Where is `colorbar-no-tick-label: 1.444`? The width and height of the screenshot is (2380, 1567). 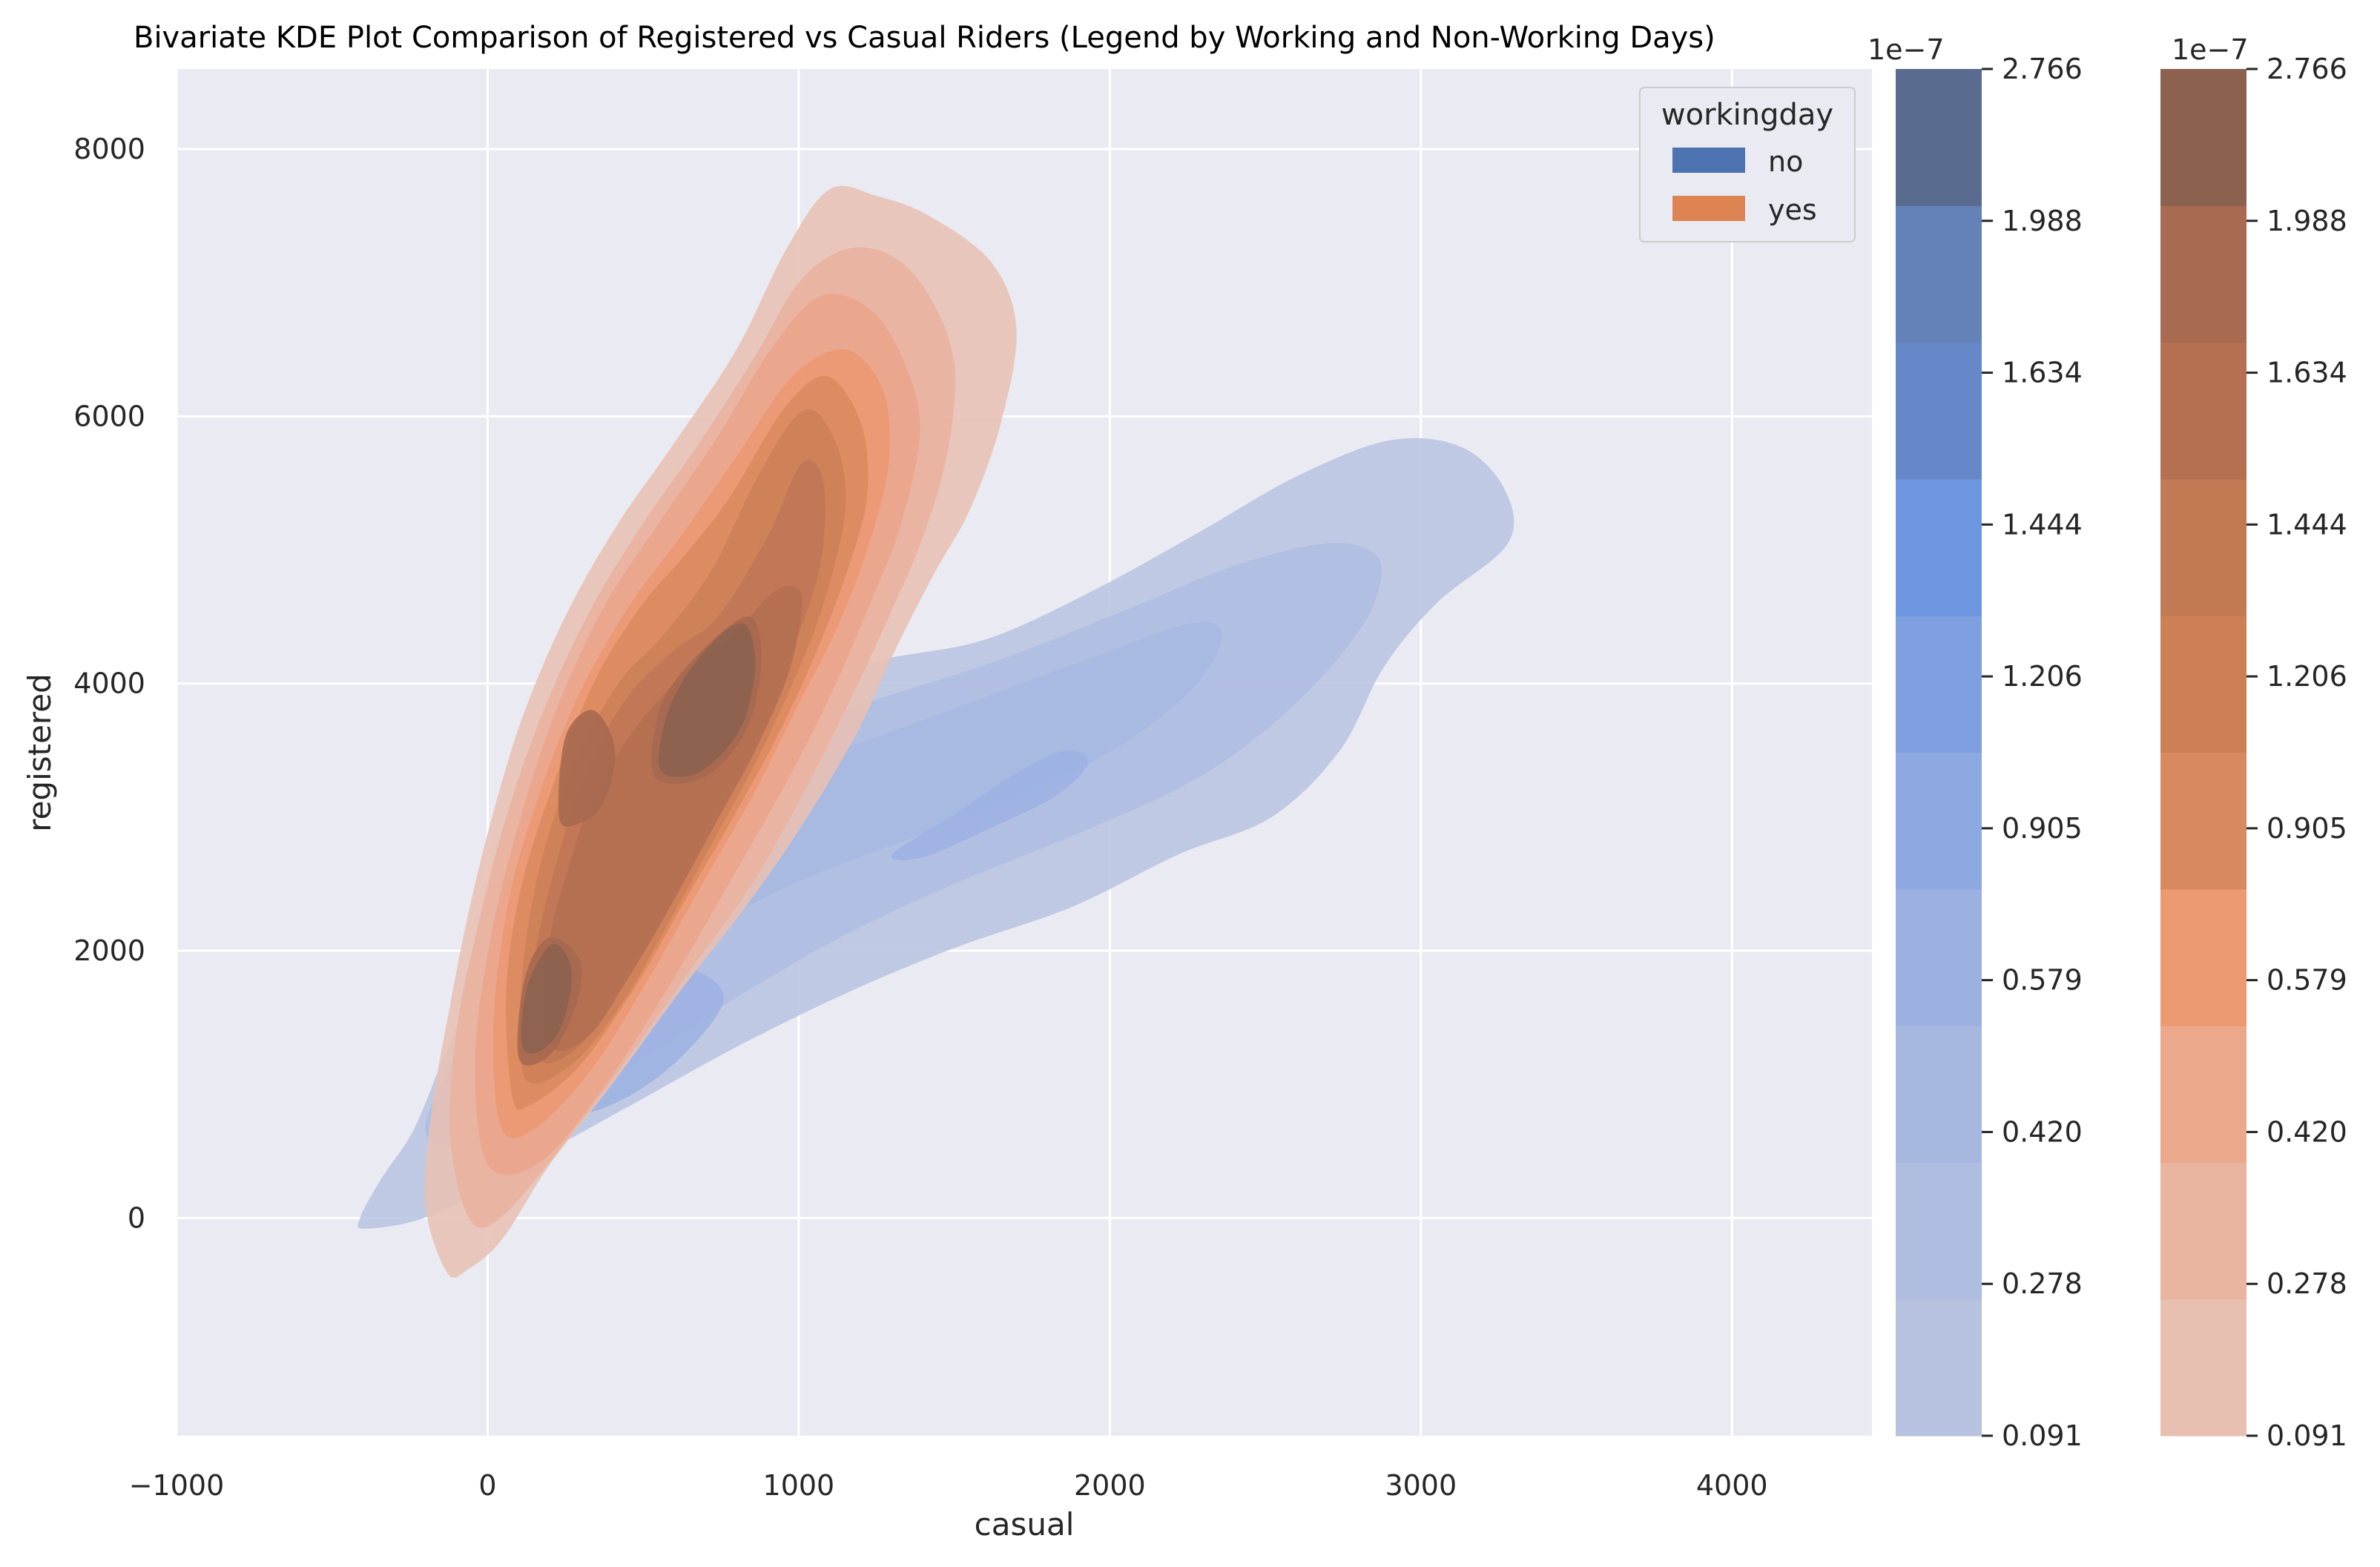
colorbar-no-tick-label: 1.444 is located at coordinates (2043, 524).